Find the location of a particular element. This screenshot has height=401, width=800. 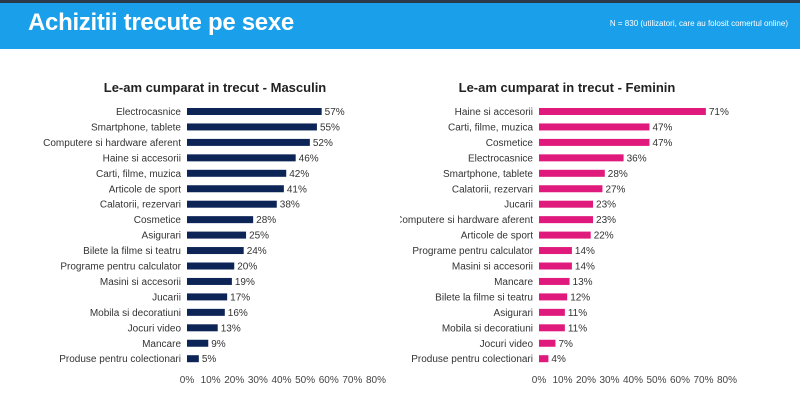

x-tick-label: 10% is located at coordinates (211, 380).